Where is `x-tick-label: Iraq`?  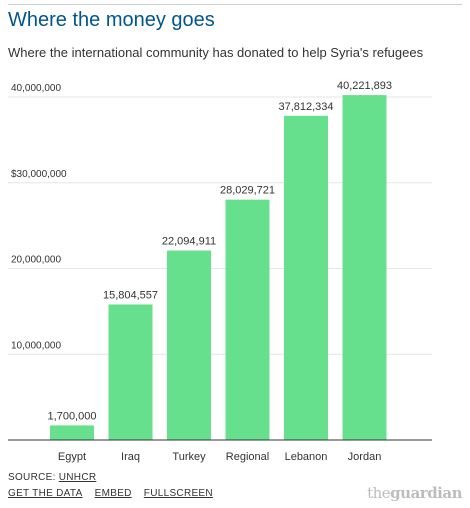
x-tick-label: Iraq is located at coordinates (130, 457).